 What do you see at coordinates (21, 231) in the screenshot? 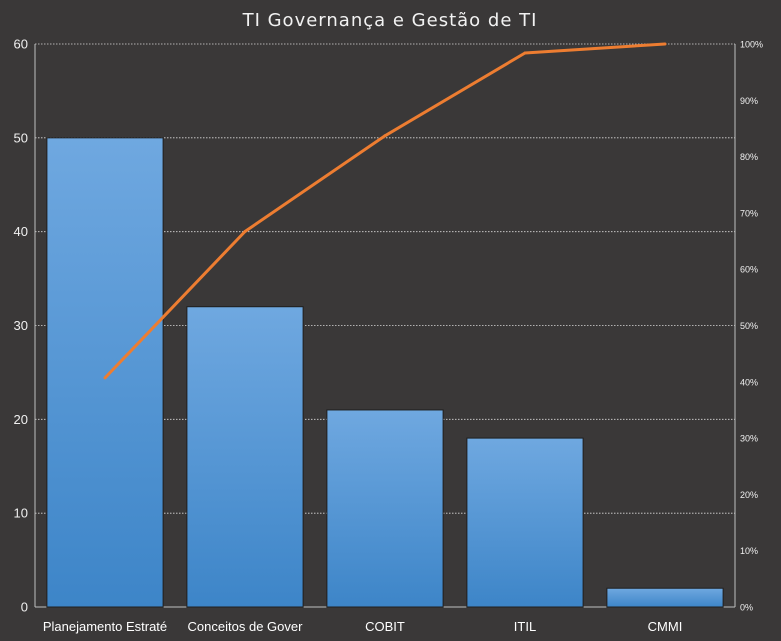
I see `left-tick-label: 40` at bounding box center [21, 231].